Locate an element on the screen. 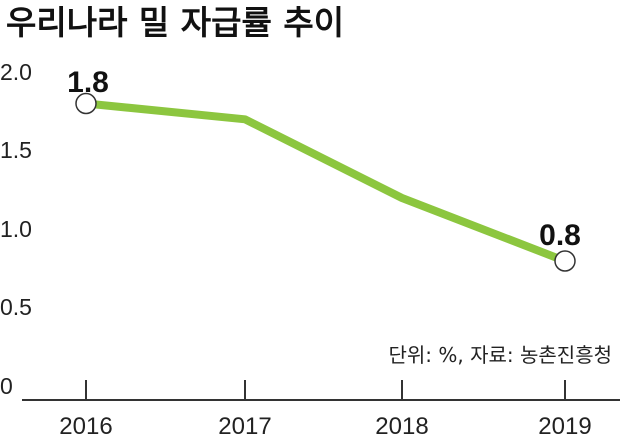  chart-title: 우리나라 밀 자급률 추이 is located at coordinates (175, 22).